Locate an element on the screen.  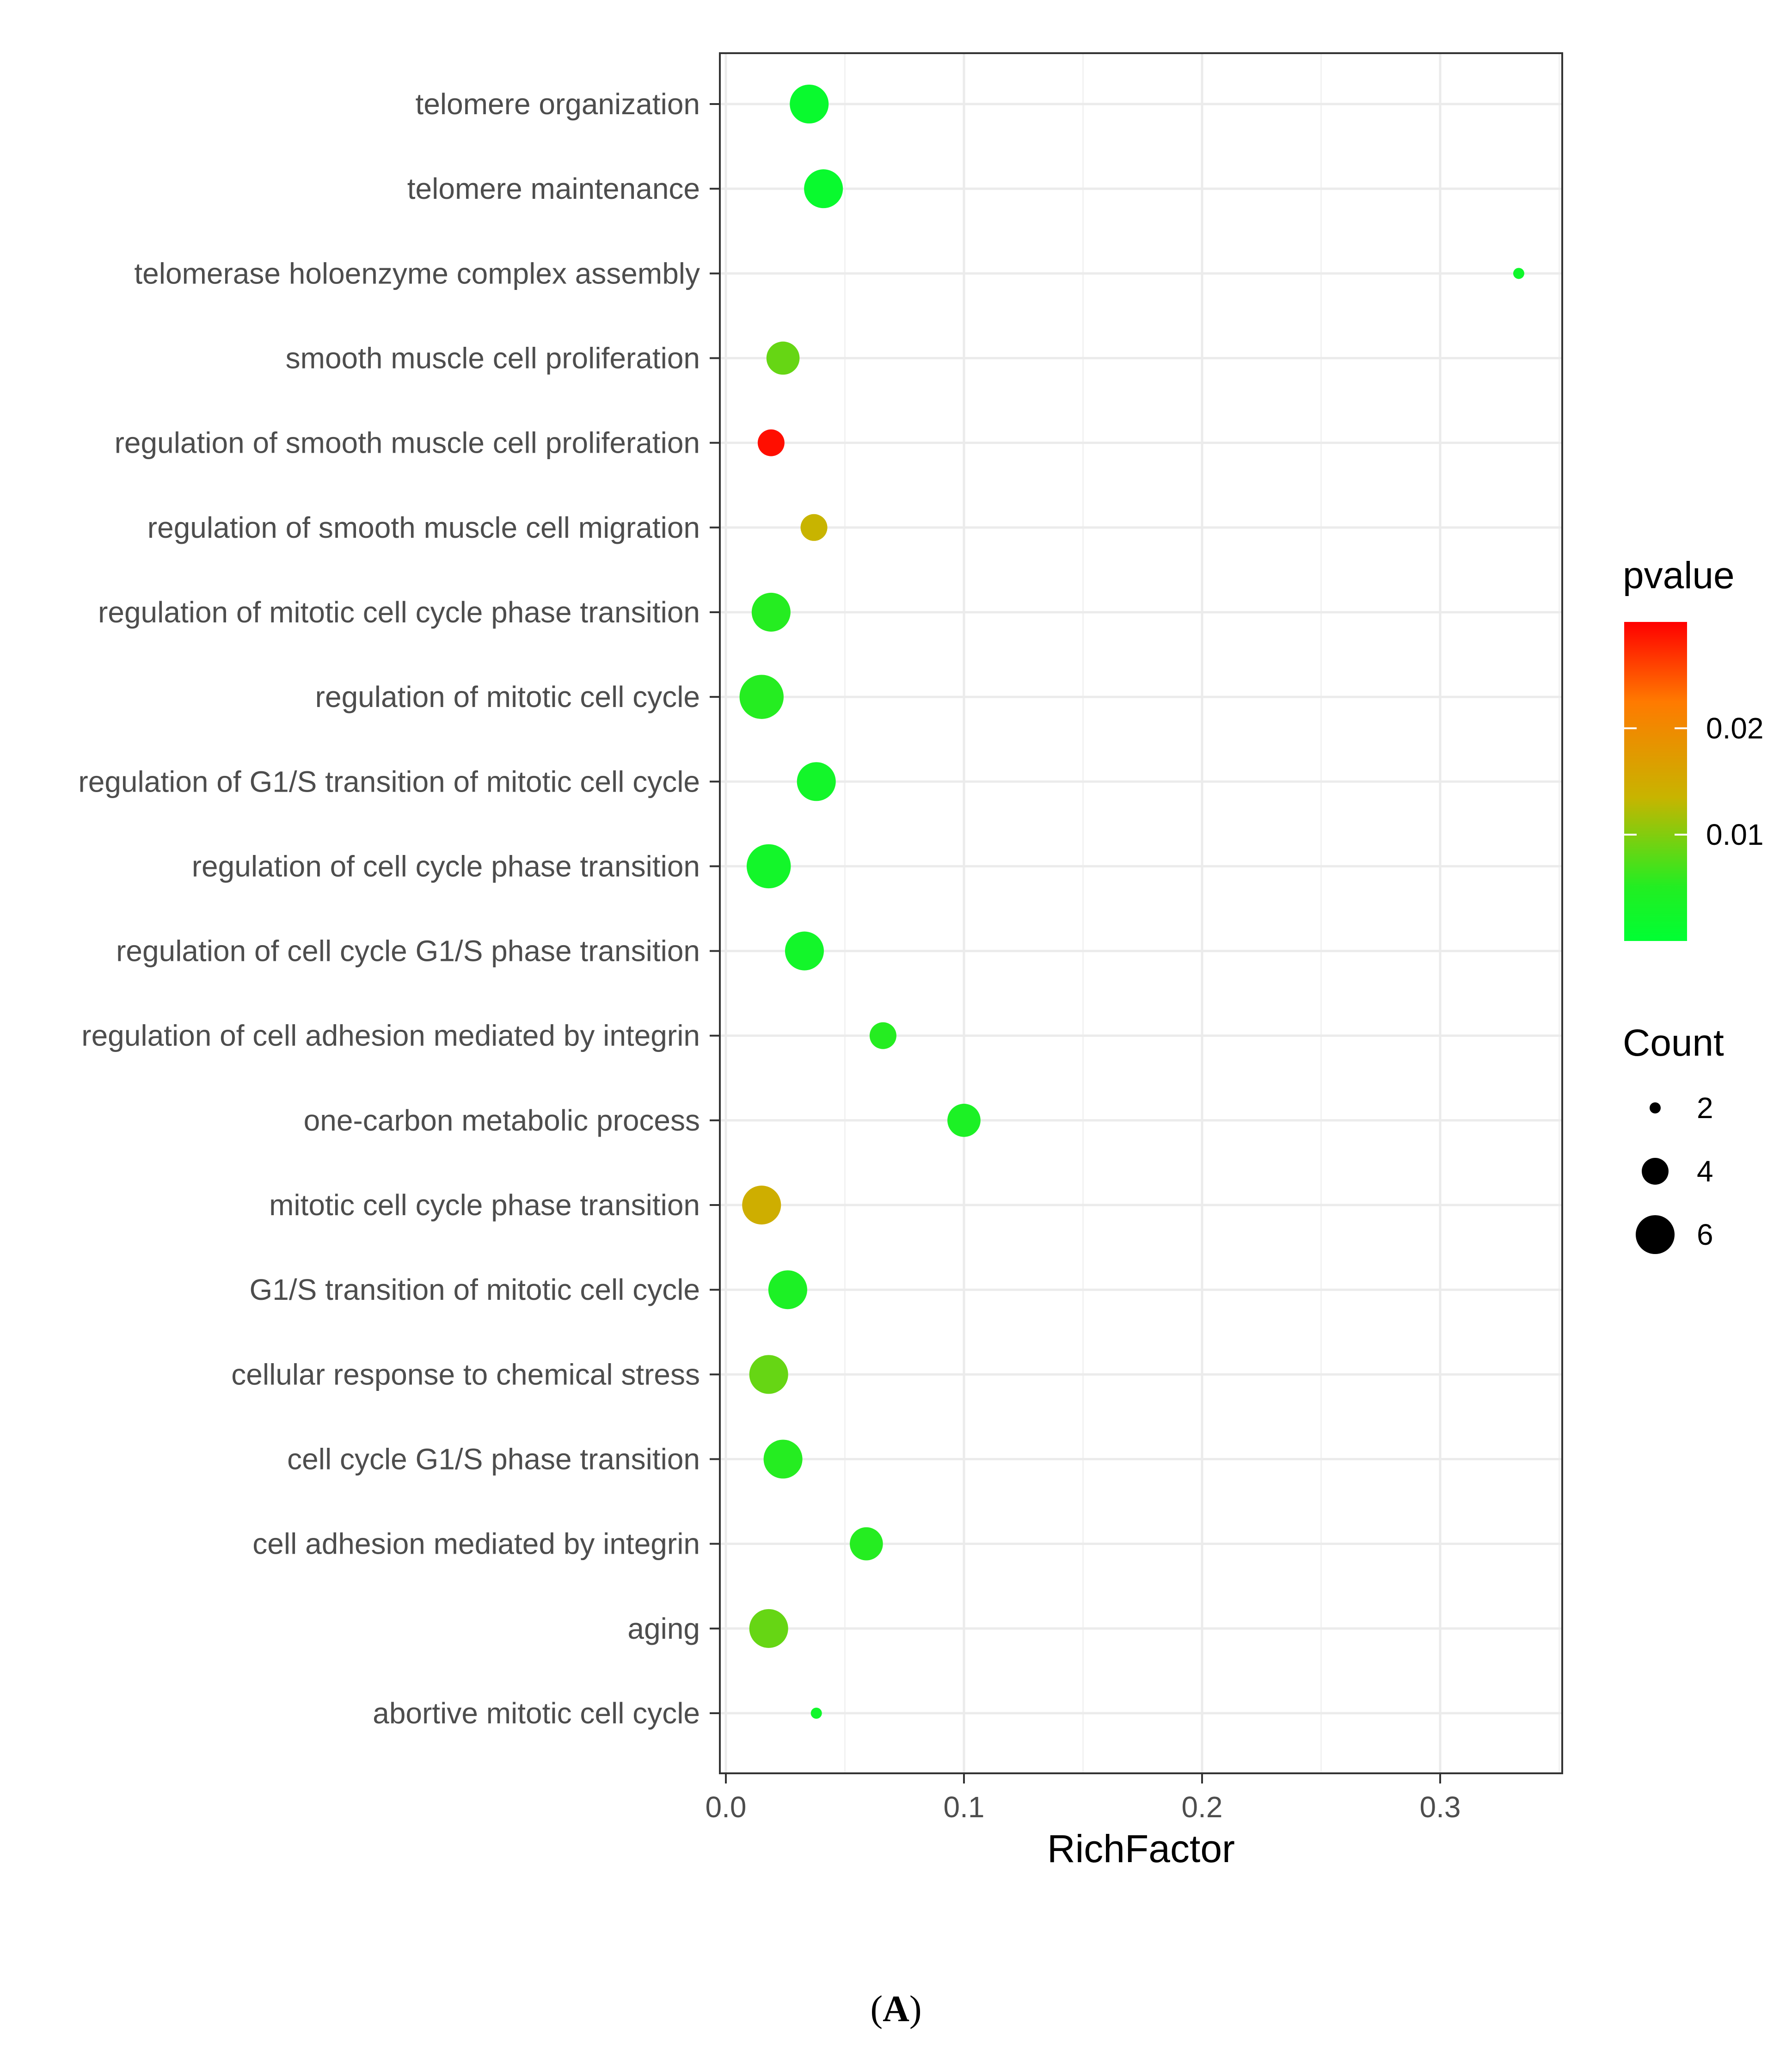
colorbar-tick-label: 0.01 is located at coordinates (1735, 834).